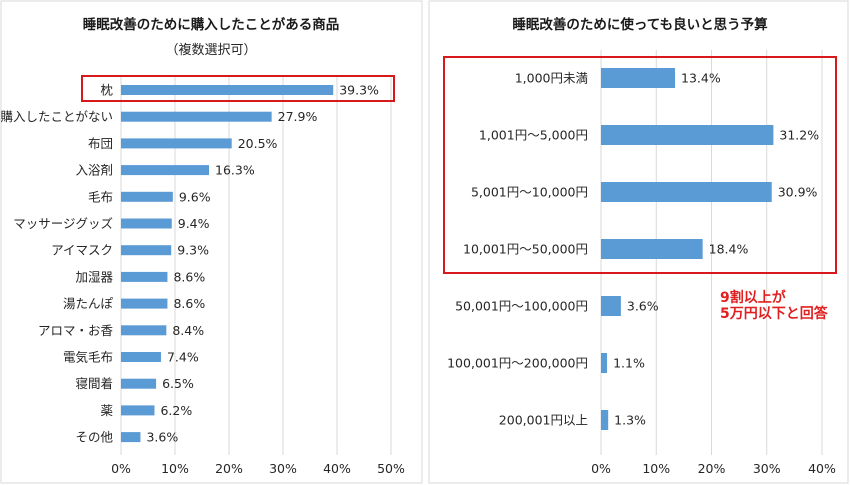 This screenshot has width=850, height=485. Describe the element at coordinates (106, 410) in the screenshot. I see `category-label: 薬` at that location.